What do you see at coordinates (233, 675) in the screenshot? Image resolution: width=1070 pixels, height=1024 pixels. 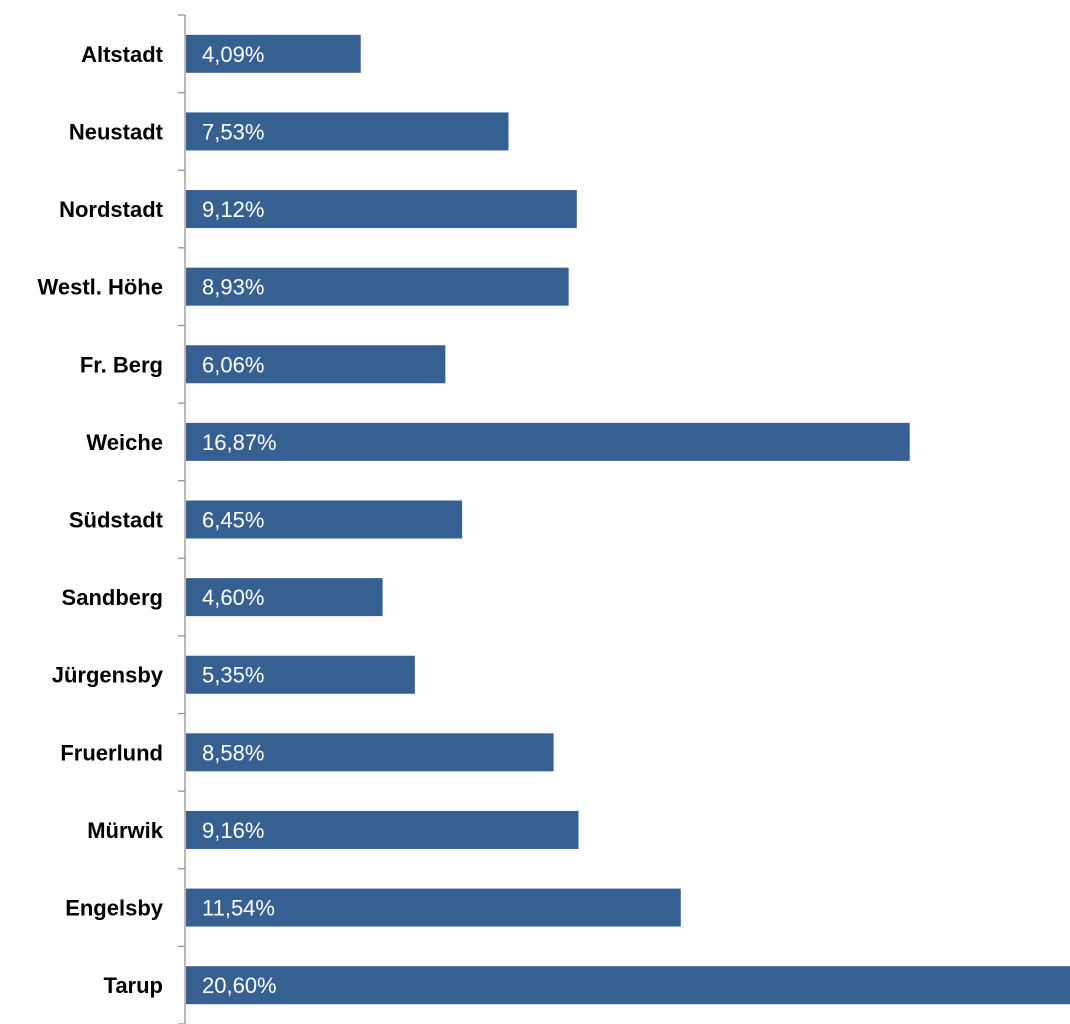 I see `data-label: 5,35%` at bounding box center [233, 675].